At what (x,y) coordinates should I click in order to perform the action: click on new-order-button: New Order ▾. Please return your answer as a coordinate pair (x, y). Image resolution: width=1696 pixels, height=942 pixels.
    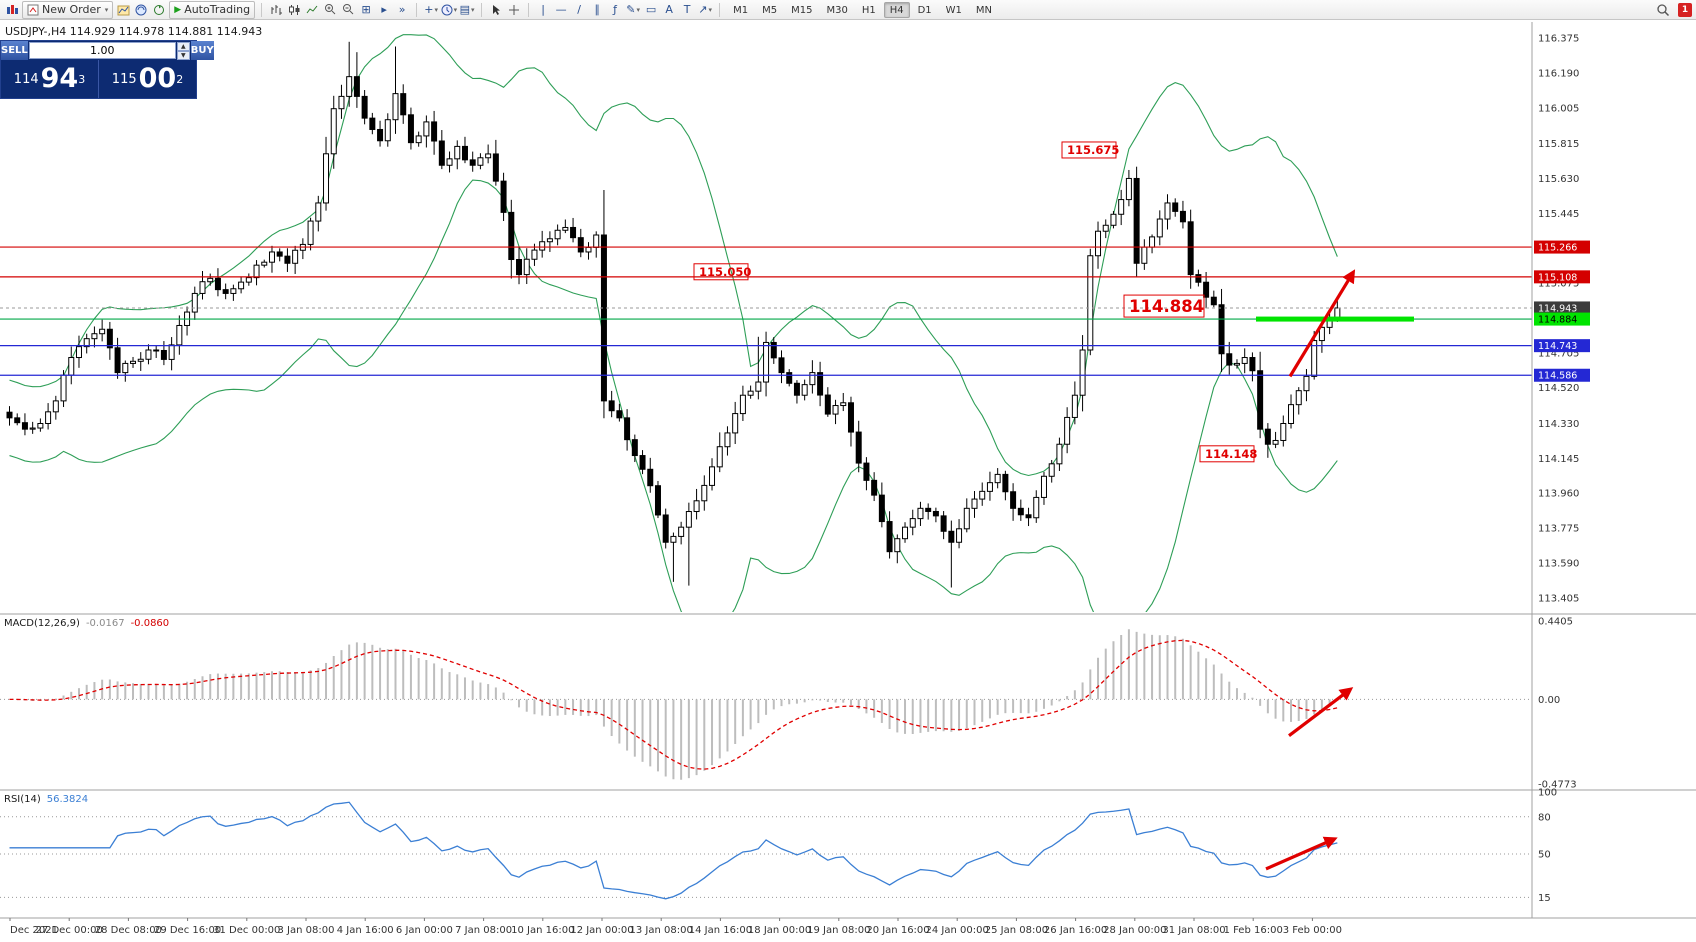
    Looking at the image, I should click on (68, 9).